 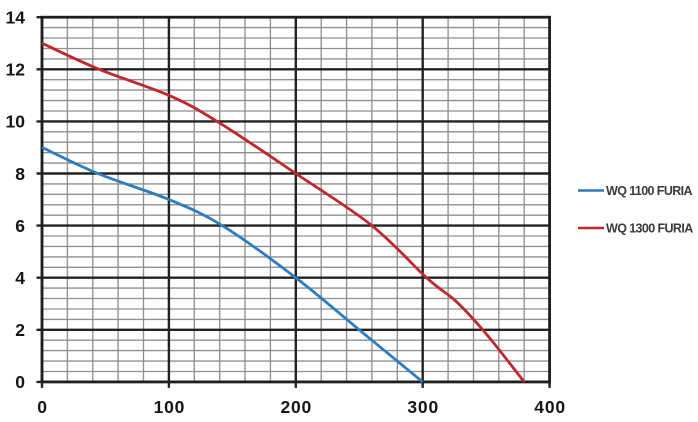 I want to click on svg-text: 12, so click(x=16, y=70).